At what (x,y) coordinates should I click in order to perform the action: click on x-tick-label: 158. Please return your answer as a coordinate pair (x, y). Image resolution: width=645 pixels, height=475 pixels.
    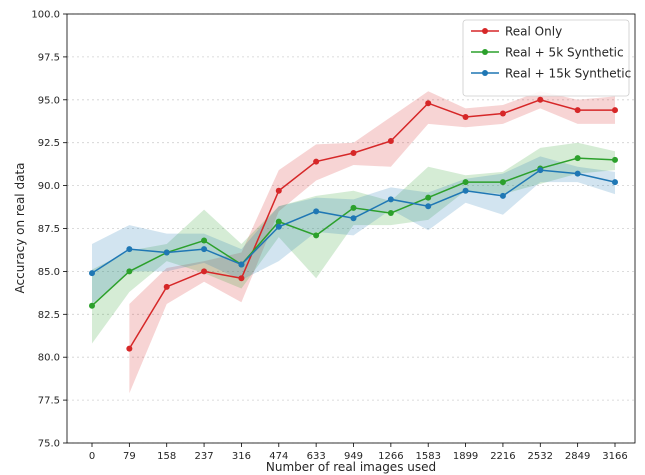
    Looking at the image, I should click on (166, 456).